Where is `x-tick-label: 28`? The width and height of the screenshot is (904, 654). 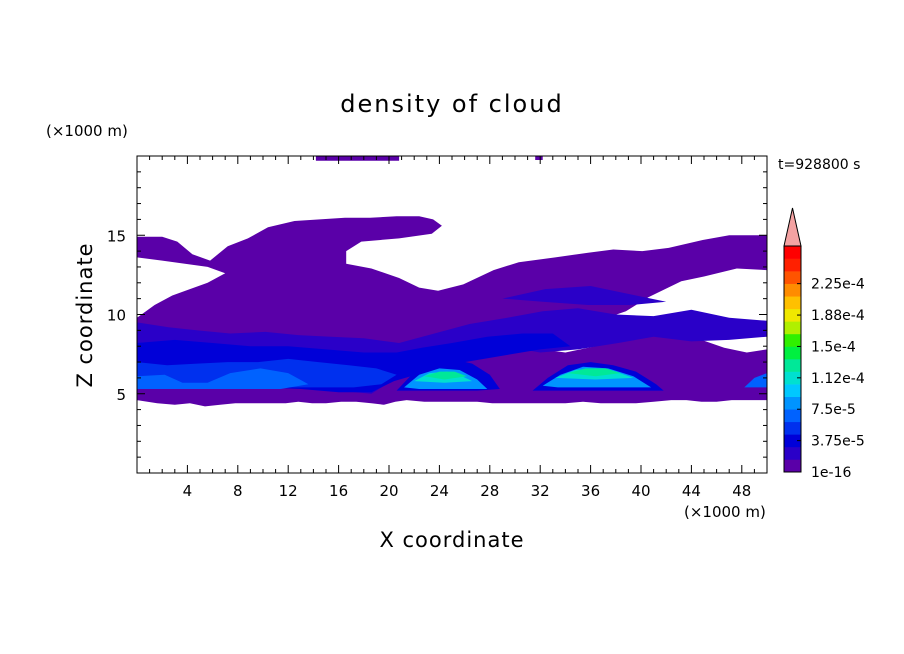 x-tick-label: 28 is located at coordinates (489, 491).